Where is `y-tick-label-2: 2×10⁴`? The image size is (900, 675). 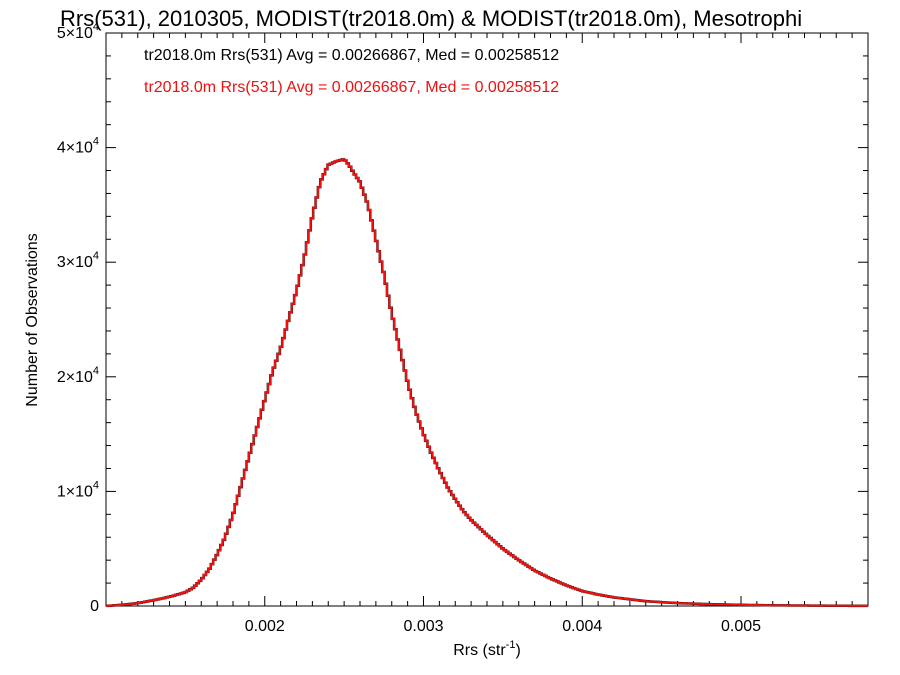 y-tick-label-2: 2×10⁴ is located at coordinates (78, 375).